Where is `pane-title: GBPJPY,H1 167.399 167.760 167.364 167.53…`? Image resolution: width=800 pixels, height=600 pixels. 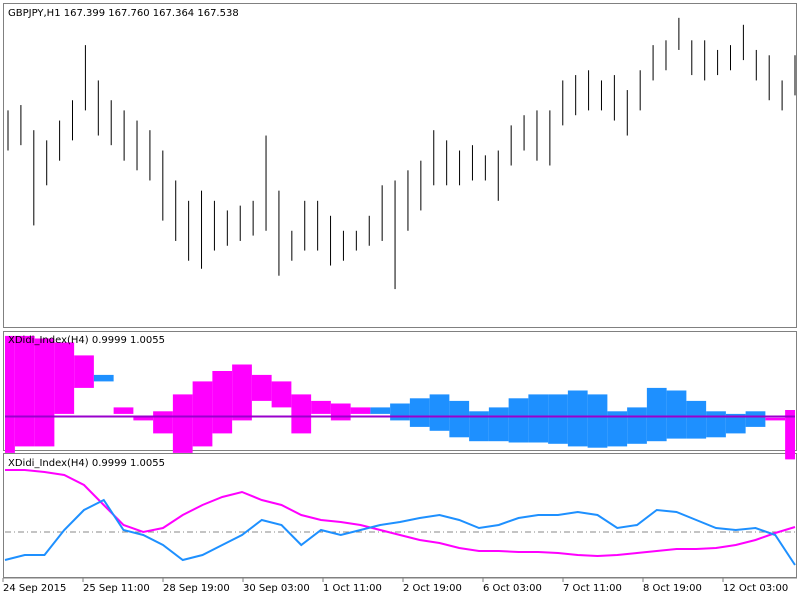 pane-title: GBPJPY,H1 167.399 167.760 167.364 167.53… is located at coordinates (123, 13).